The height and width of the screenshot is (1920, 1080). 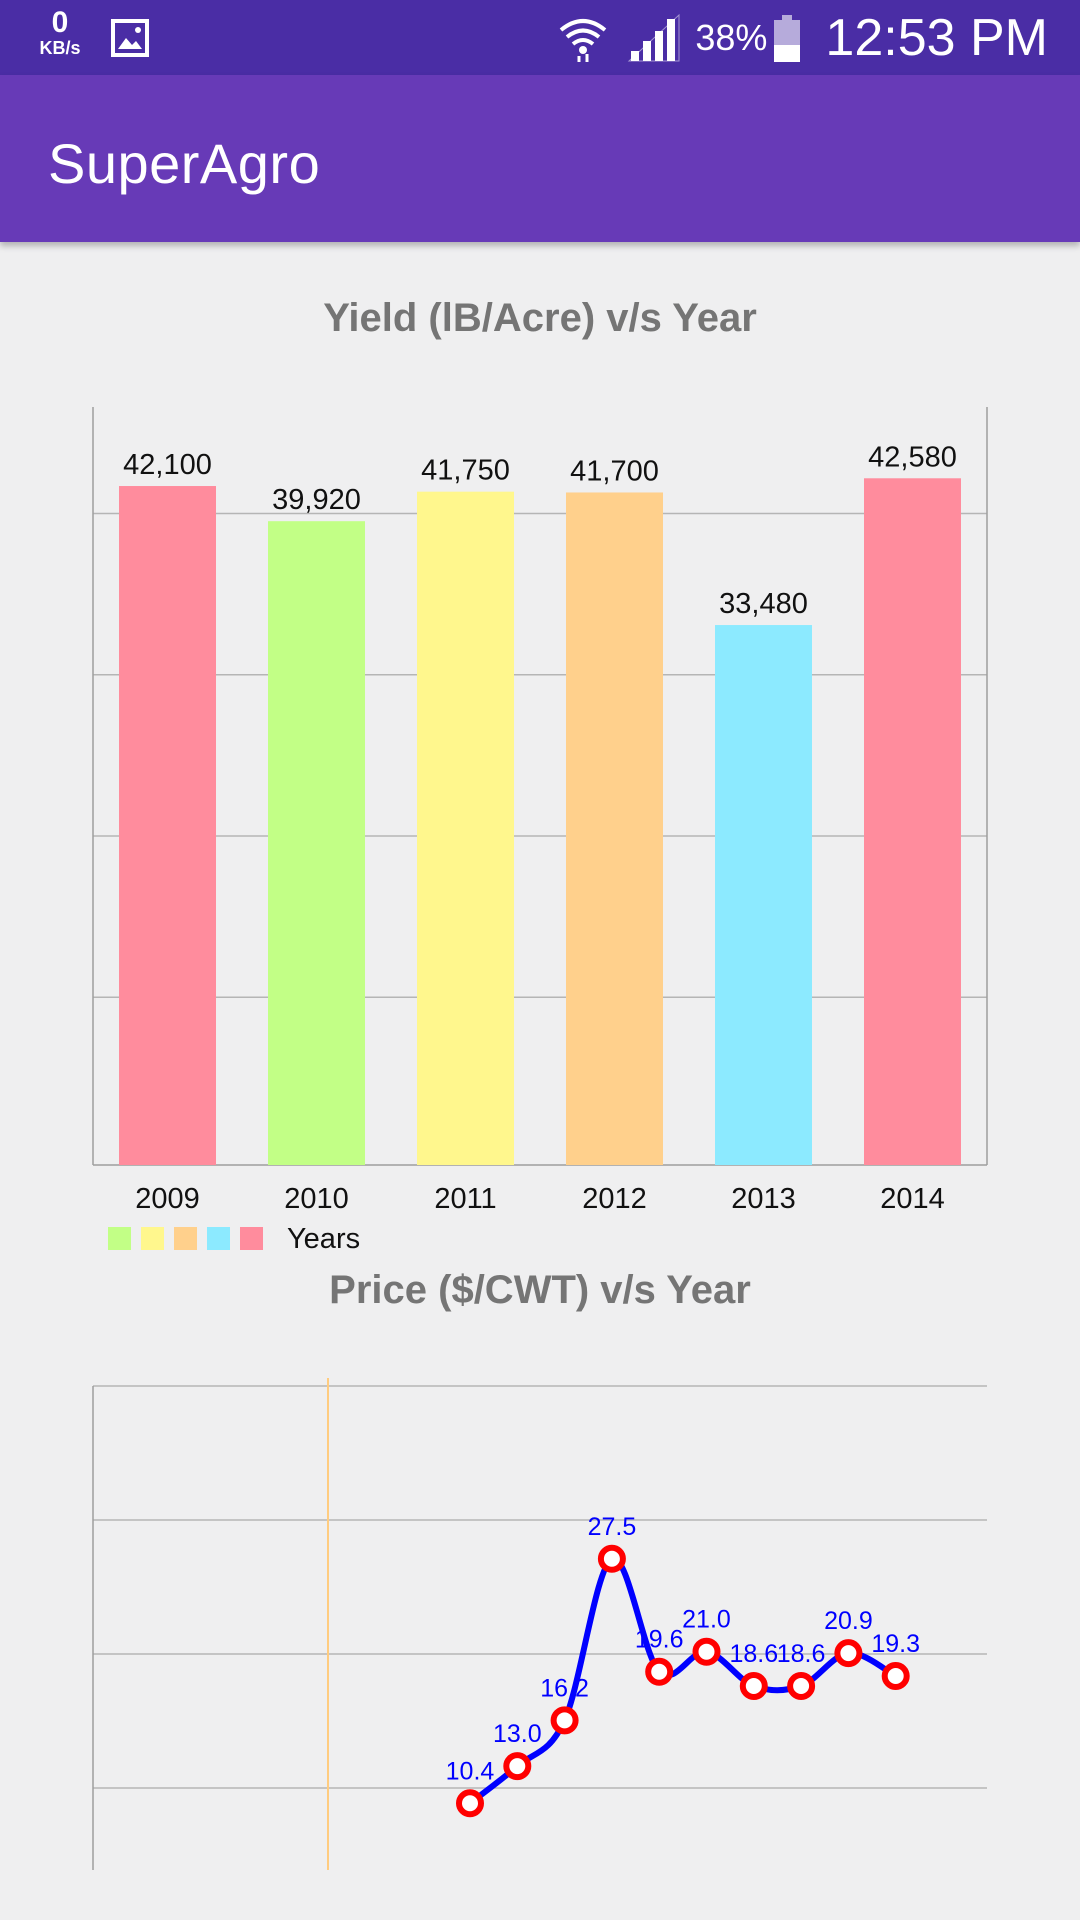 What do you see at coordinates (936, 37) in the screenshot?
I see `clock: 12:53 PM` at bounding box center [936, 37].